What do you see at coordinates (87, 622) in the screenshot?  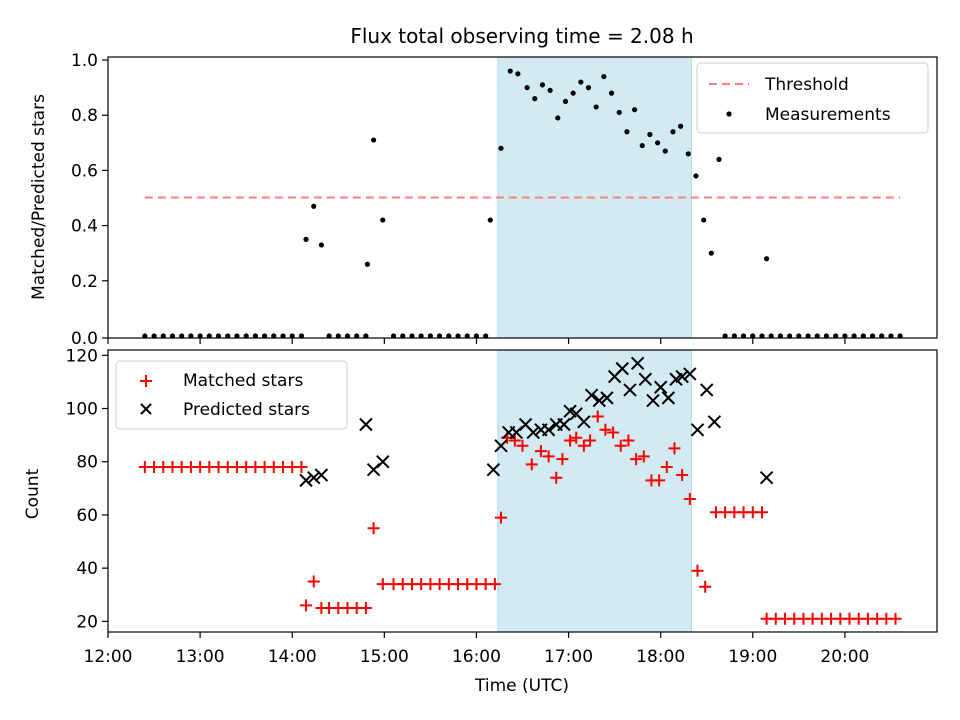 I see `bottom-y-tick-label: 20` at bounding box center [87, 622].